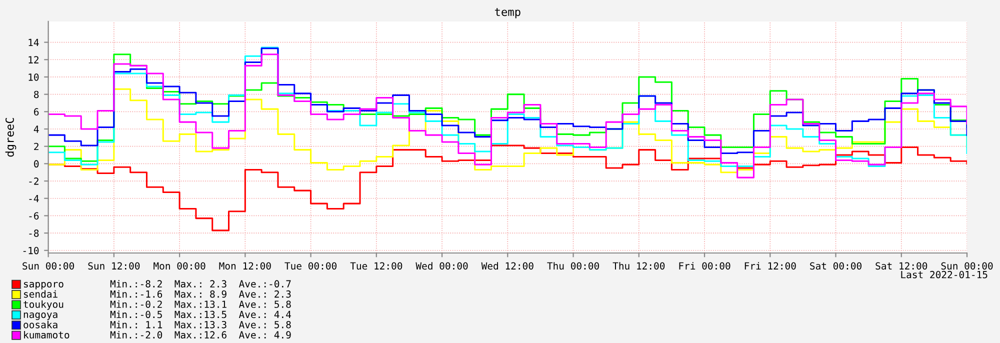 The image size is (1000, 343). What do you see at coordinates (36, 94) in the screenshot?
I see `y-tick-label: 8` at bounding box center [36, 94].